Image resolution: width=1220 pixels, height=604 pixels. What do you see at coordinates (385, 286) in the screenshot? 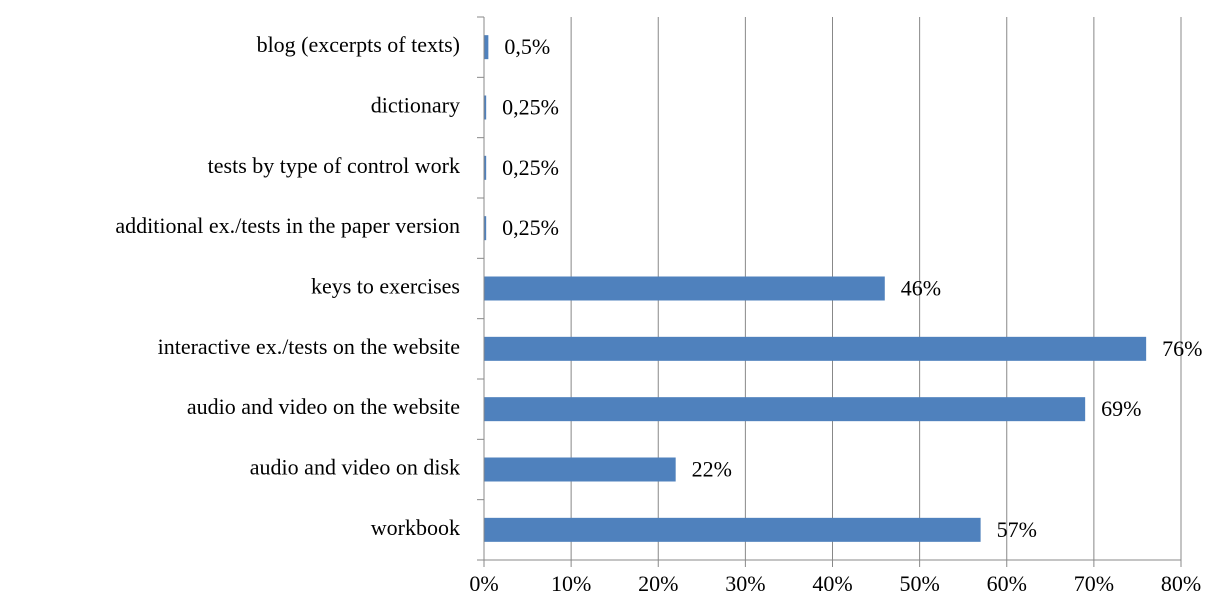
I see `y-tick-label: keys to exercises` at bounding box center [385, 286].